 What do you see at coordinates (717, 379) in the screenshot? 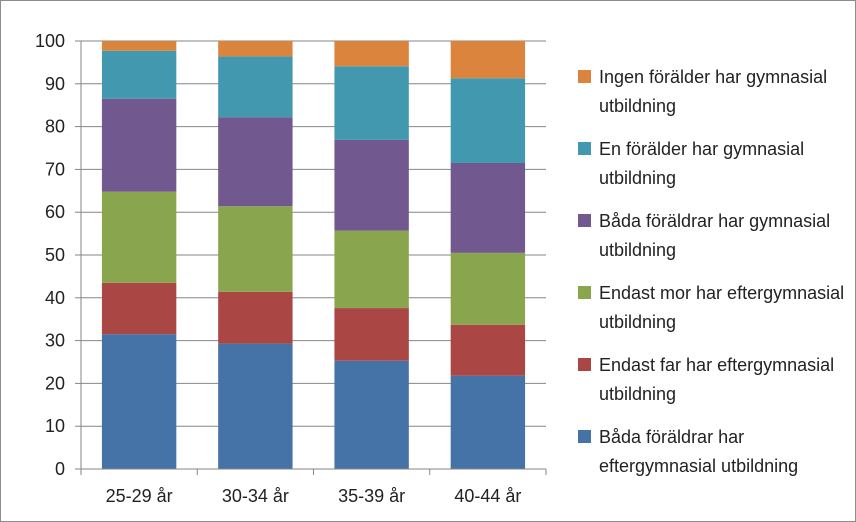
I see `legend-label: Endast far har eftergymnasial utbildning` at bounding box center [717, 379].